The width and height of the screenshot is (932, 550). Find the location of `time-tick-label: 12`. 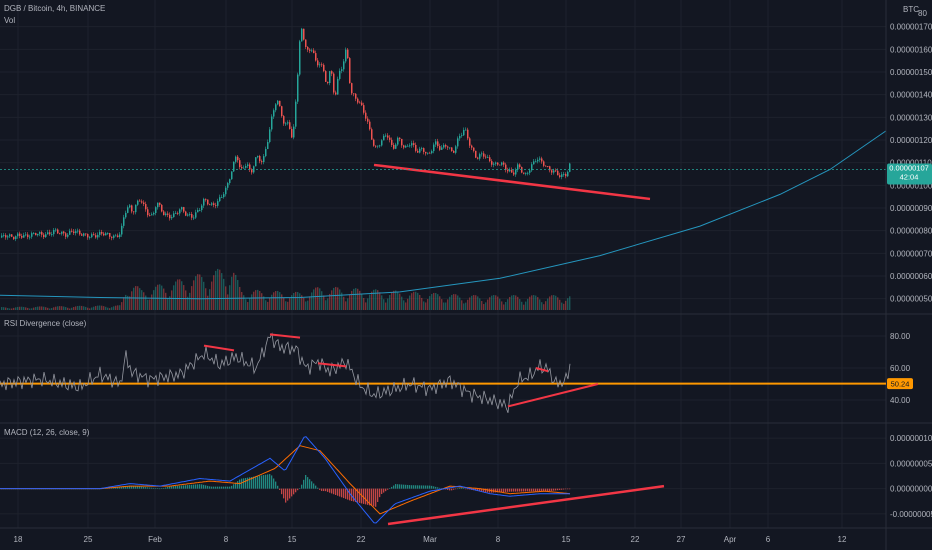

time-tick-label: 12 is located at coordinates (842, 539).